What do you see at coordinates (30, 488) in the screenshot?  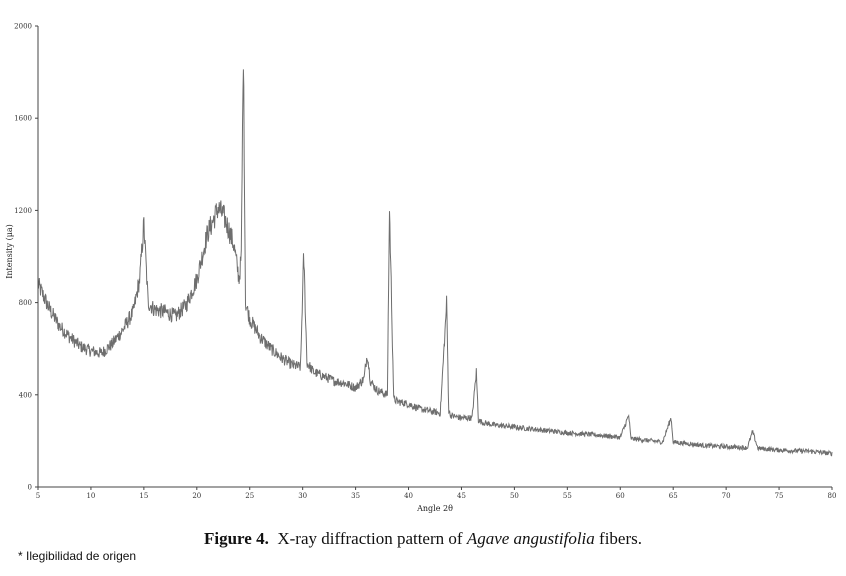 I see `y-tick-label: 0` at bounding box center [30, 488].